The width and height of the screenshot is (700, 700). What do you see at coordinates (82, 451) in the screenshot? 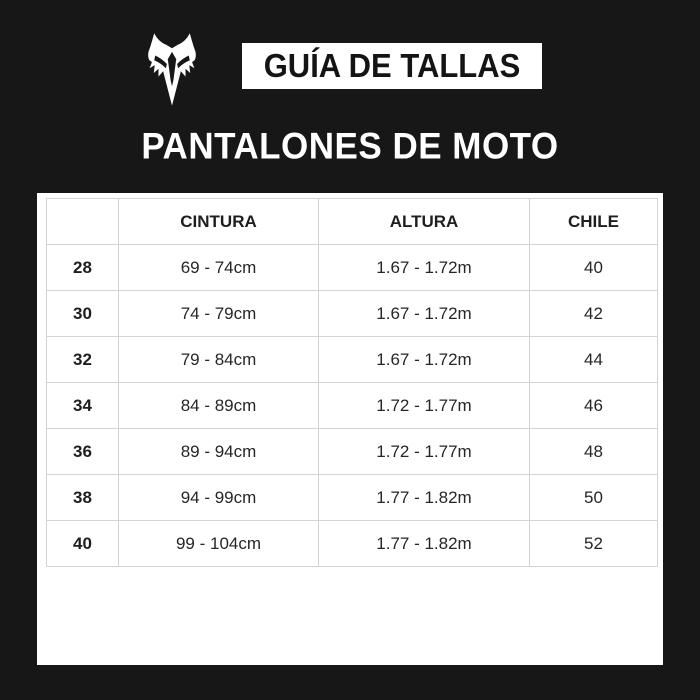
I see `cell-size: 36` at bounding box center [82, 451].